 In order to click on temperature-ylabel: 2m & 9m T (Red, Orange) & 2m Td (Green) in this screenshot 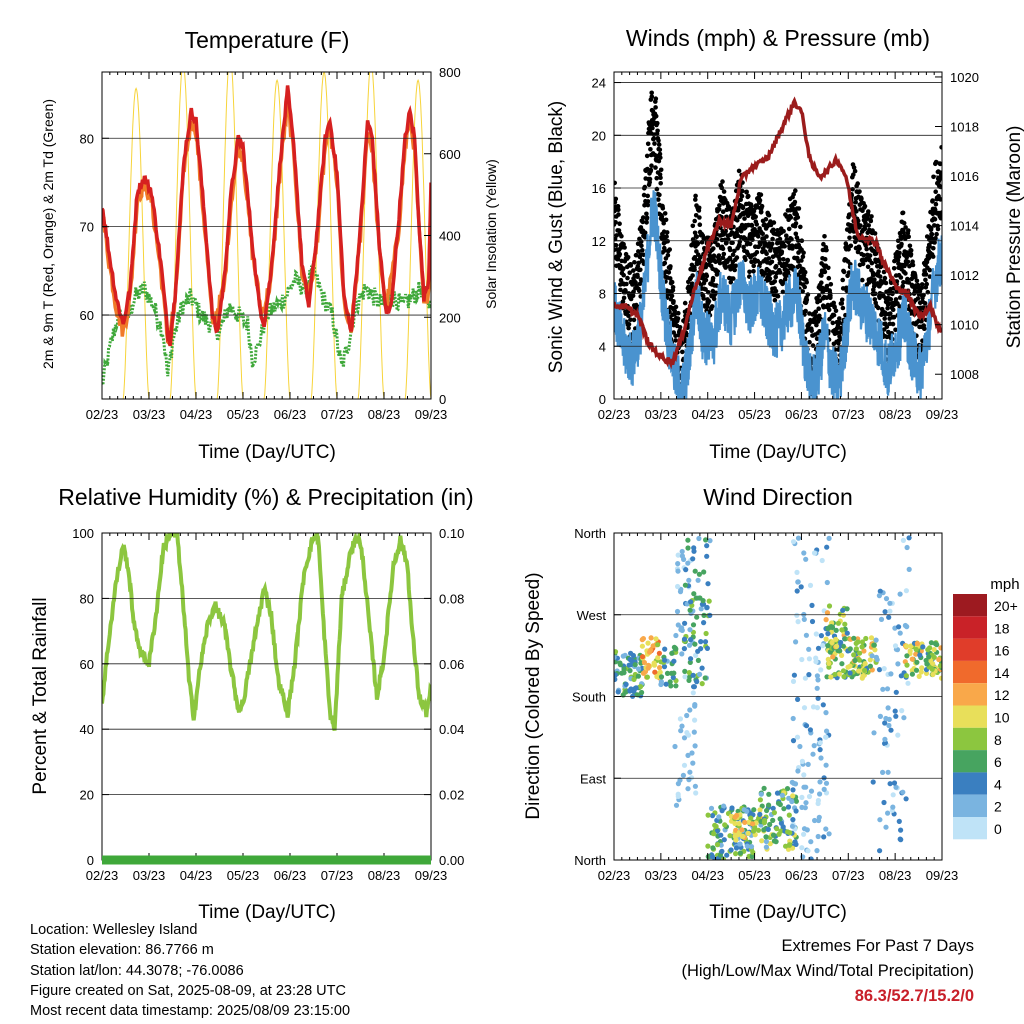, I will do `click(48, 234)`.